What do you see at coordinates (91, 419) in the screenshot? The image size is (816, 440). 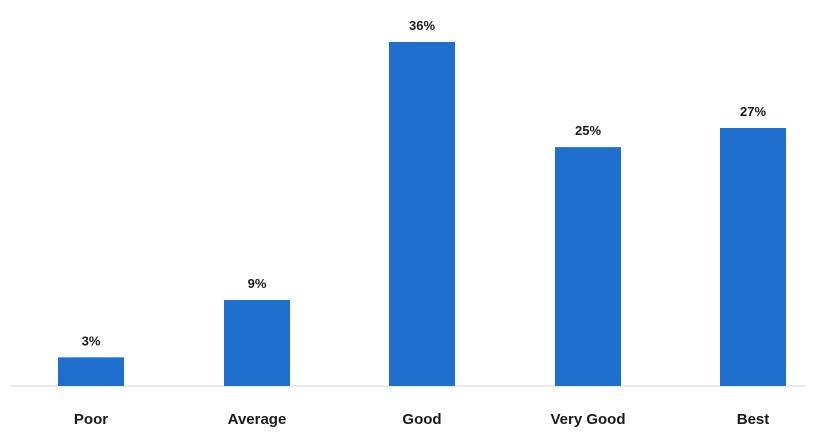 I see `x-tick-label-poor: Poor` at bounding box center [91, 419].